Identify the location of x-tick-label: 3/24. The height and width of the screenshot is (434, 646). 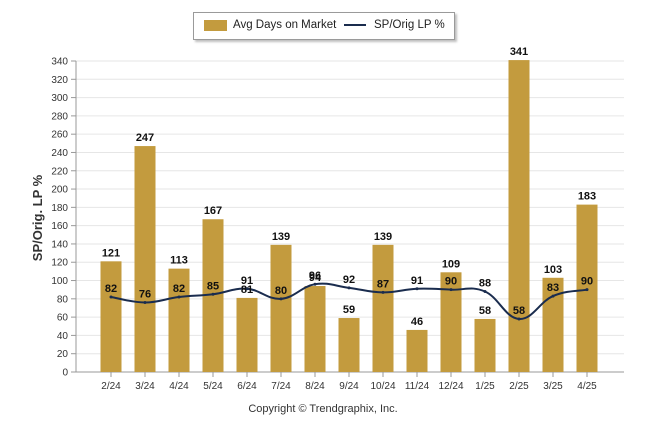
(145, 386).